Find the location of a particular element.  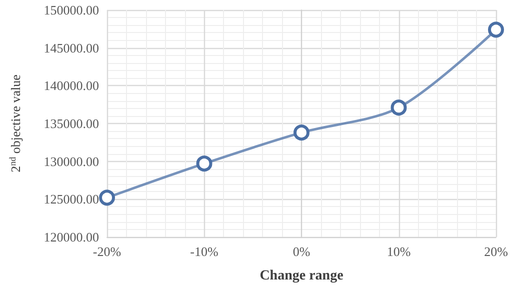

y-tick-label: 120000.00 is located at coordinates (71, 237).